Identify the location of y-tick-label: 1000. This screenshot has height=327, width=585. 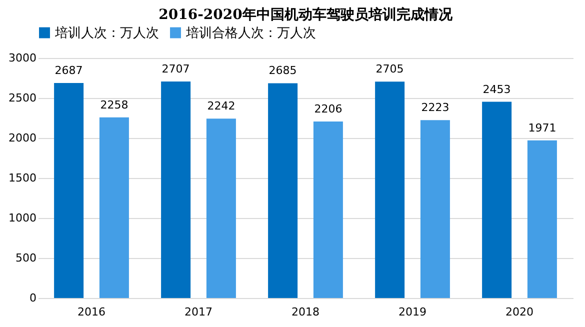
(22, 218).